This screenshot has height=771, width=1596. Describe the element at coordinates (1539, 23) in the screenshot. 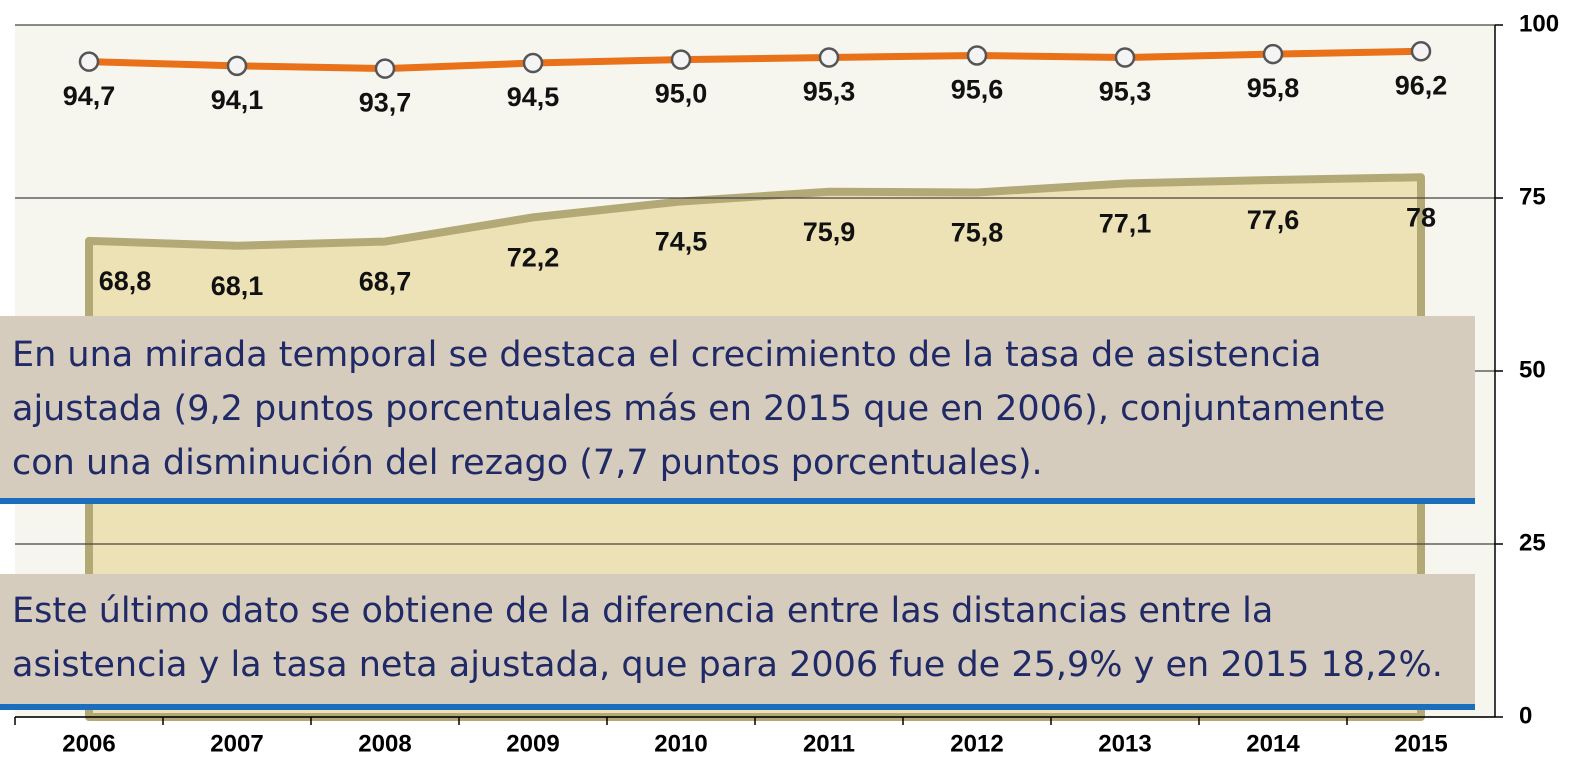

I see `y-tick-label: 100` at that location.